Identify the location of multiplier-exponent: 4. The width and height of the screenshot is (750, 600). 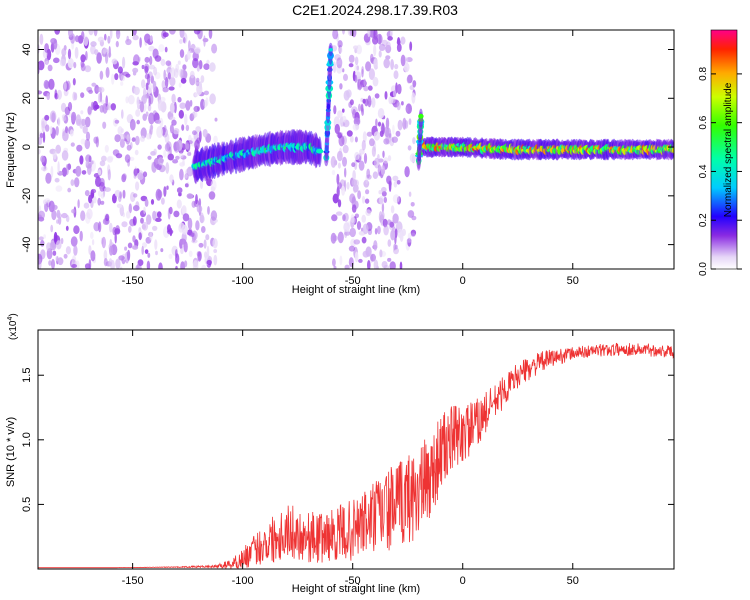
(10, 319).